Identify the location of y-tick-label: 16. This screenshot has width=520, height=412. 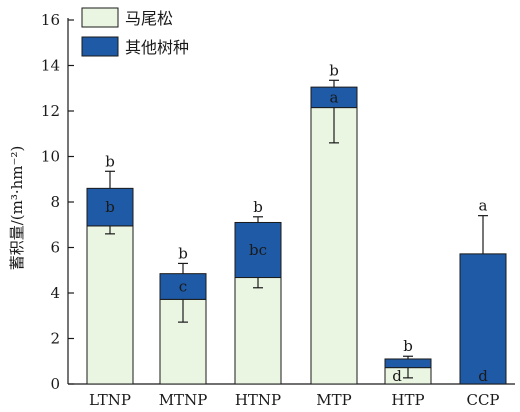
(50, 20).